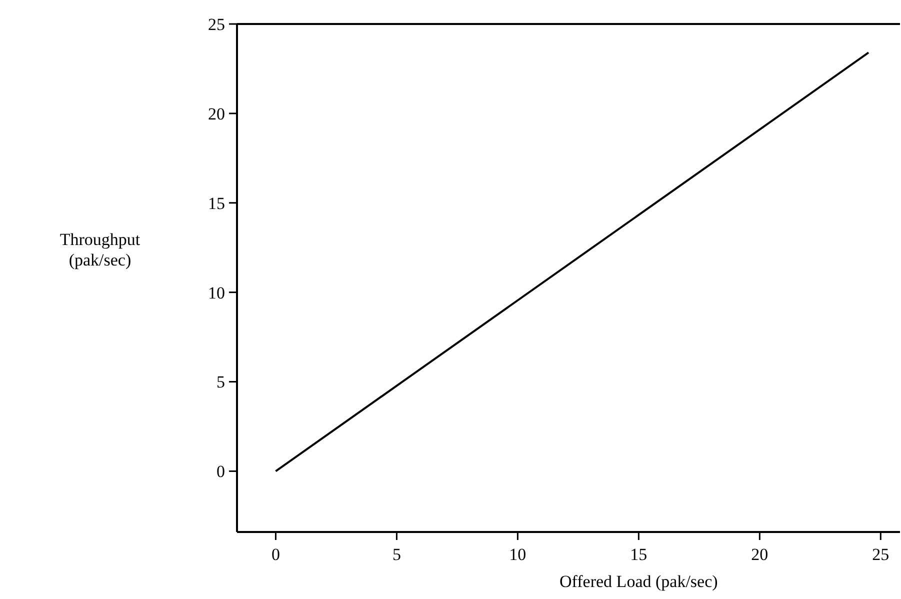 This screenshot has height=599, width=901. Describe the element at coordinates (100, 250) in the screenshot. I see `y-axis-title: Throughput (pak/sec)` at that location.